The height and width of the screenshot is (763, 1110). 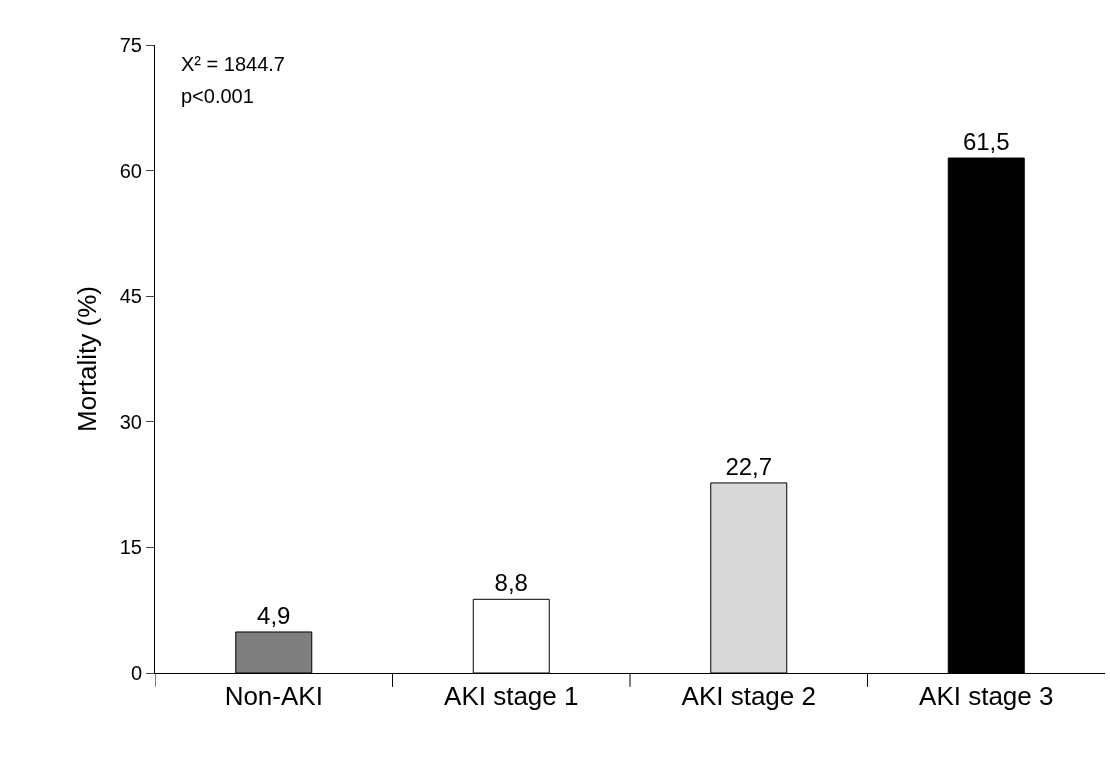 I want to click on y-axis-title: Mortality (%), so click(x=87, y=359).